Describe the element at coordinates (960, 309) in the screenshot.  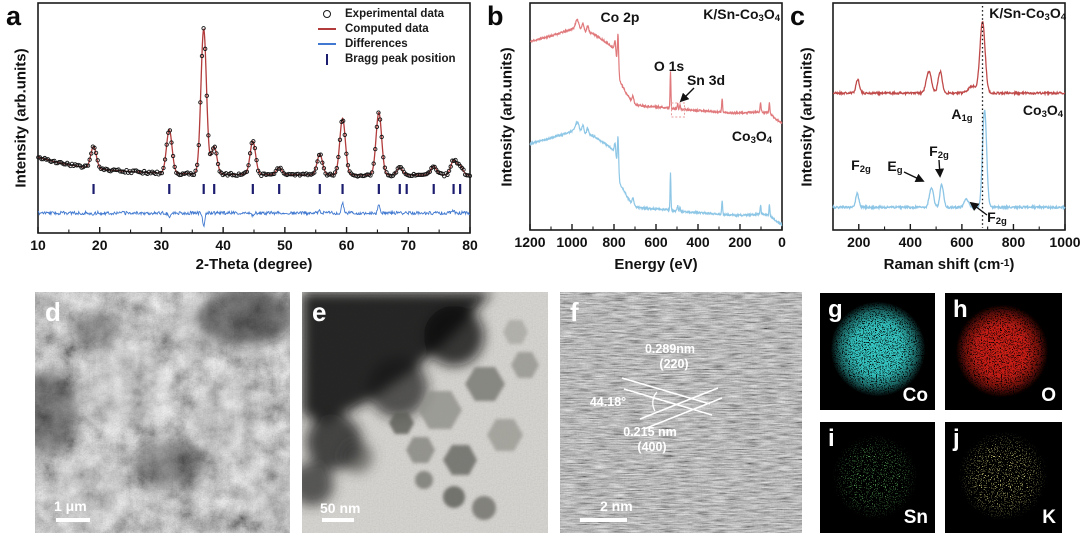
I see `panel-label-h: h` at that location.